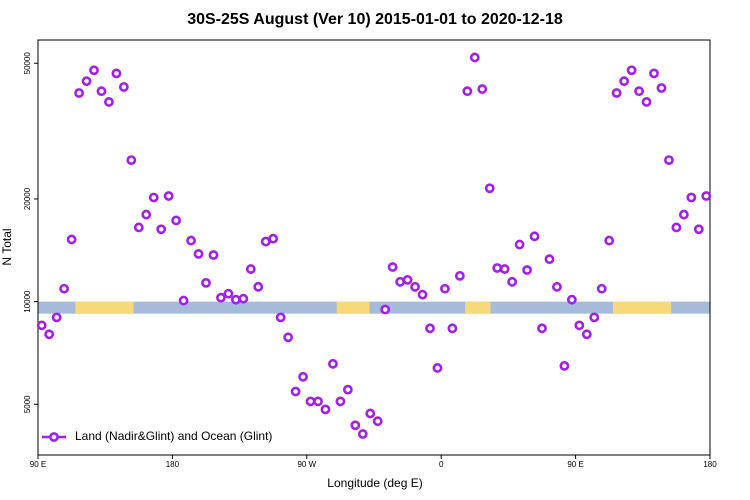  I want to click on legend-marker, so click(54, 437).